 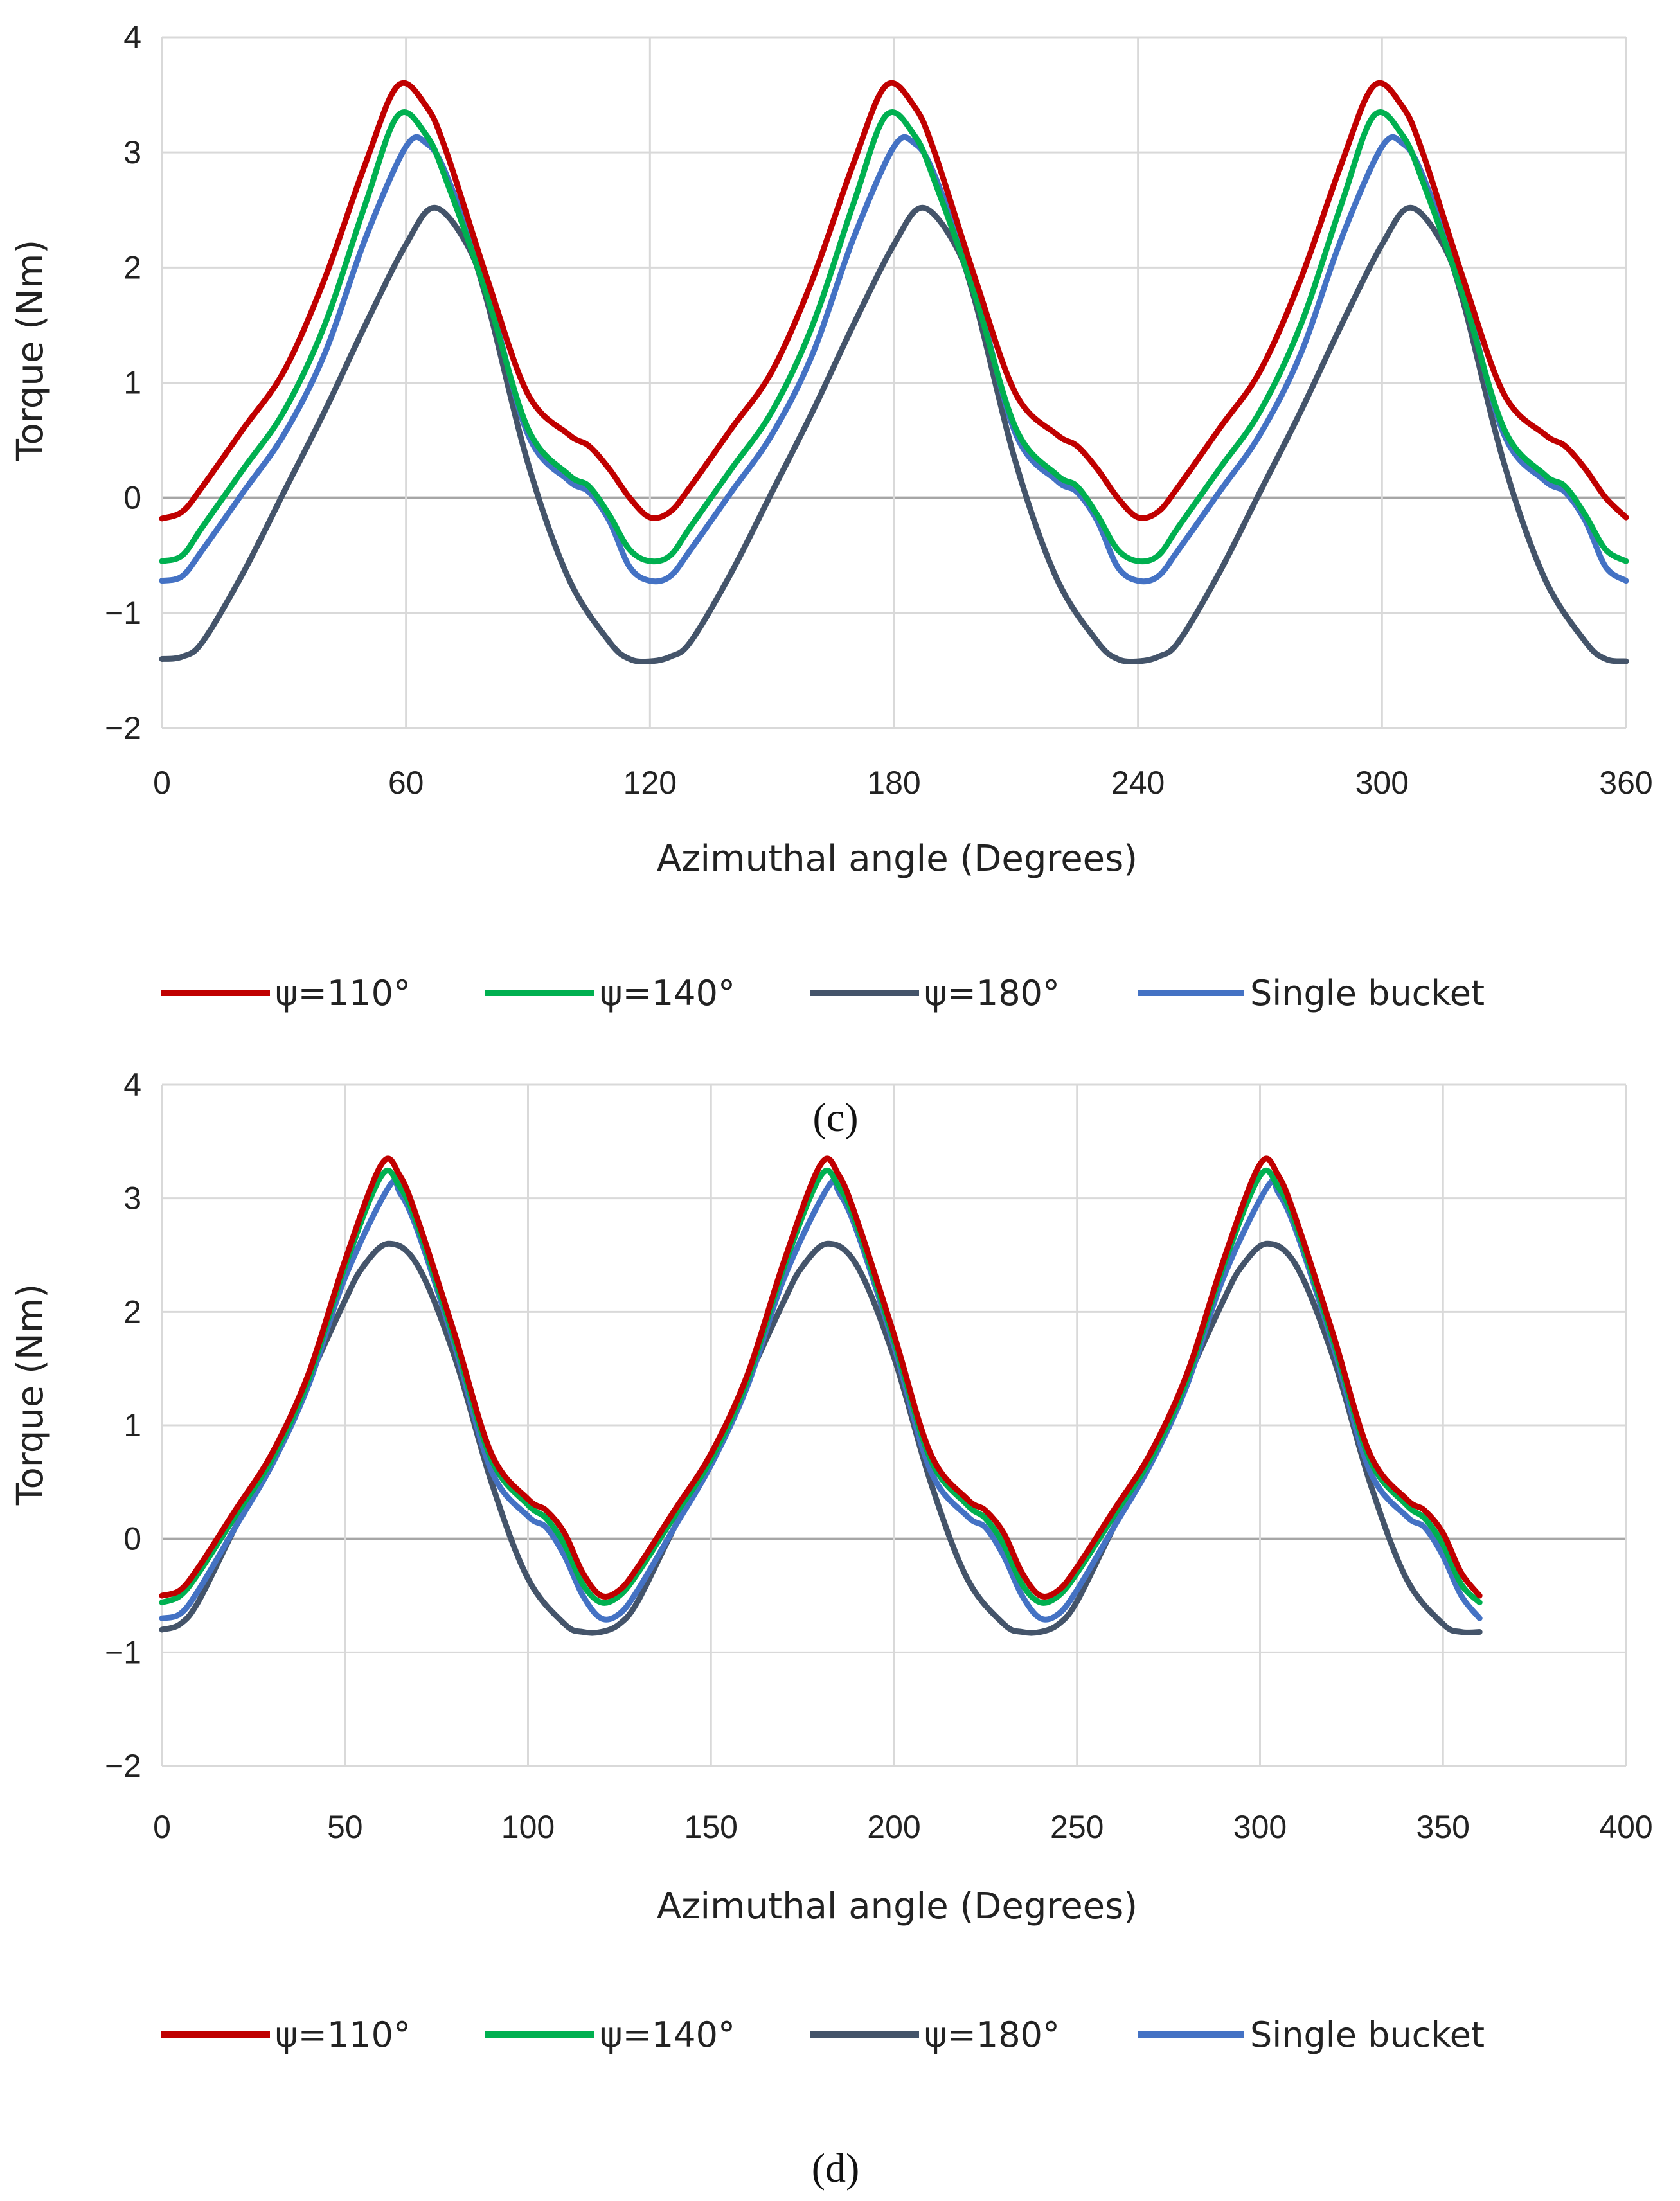 What do you see at coordinates (821, 1438) in the screenshot?
I see `series-line--180-` at bounding box center [821, 1438].